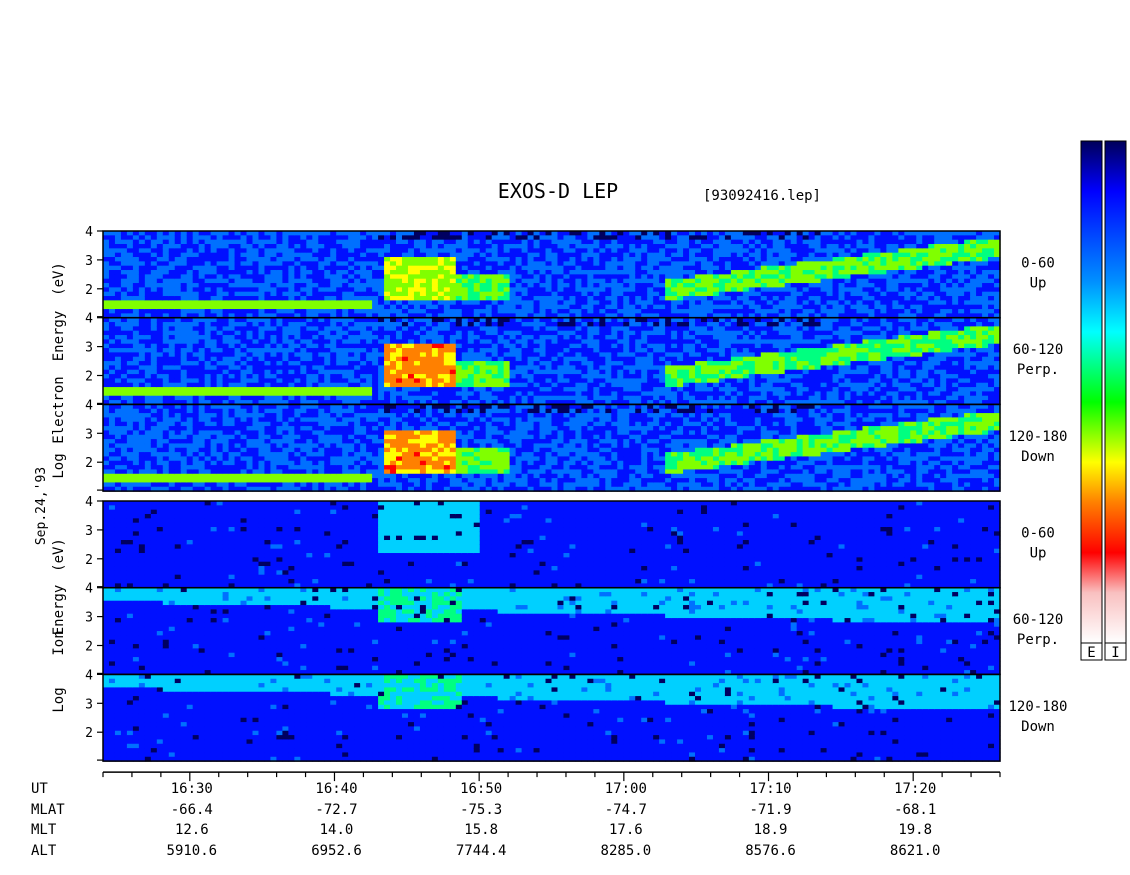 The width and height of the screenshot is (1130, 875). What do you see at coordinates (44, 830) in the screenshot?
I see `ephemeris-label-mlt: MLT` at bounding box center [44, 830].